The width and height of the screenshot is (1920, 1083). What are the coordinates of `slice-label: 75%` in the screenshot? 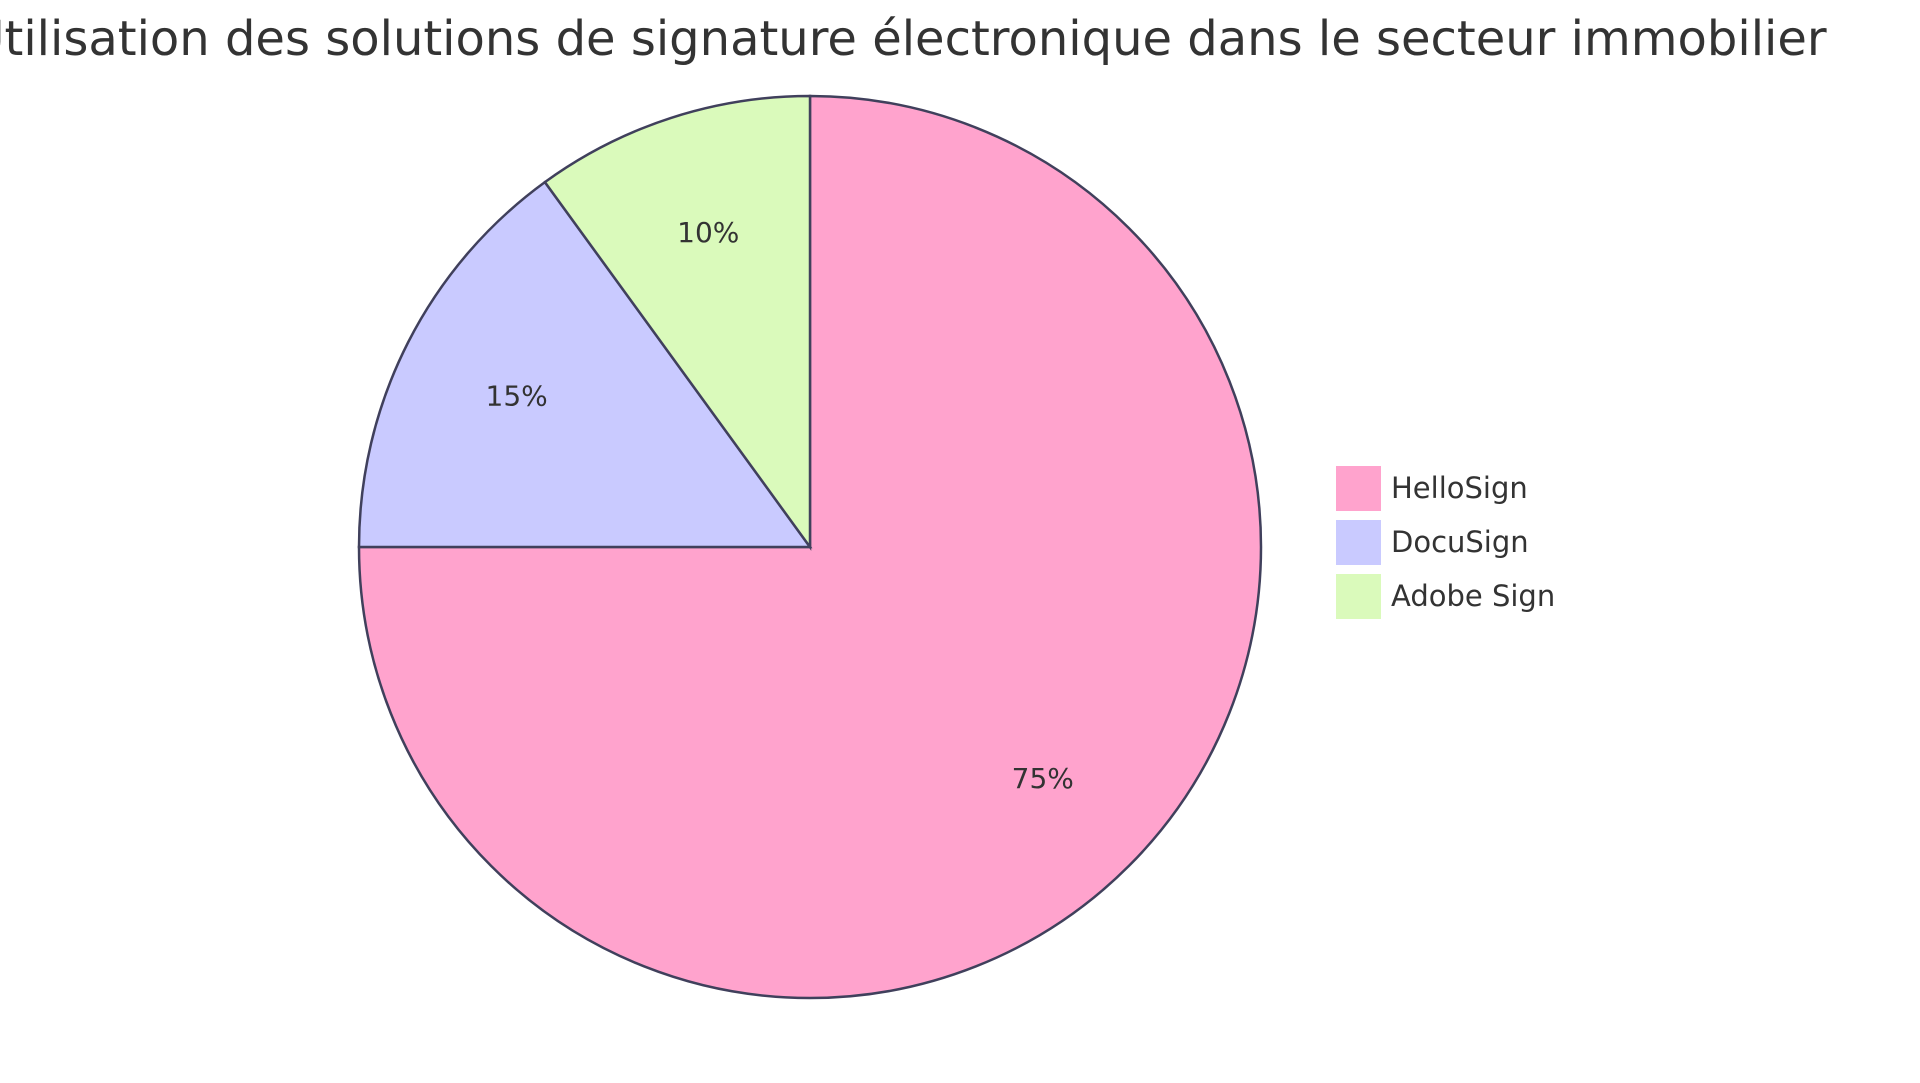 It's located at (1043, 778).